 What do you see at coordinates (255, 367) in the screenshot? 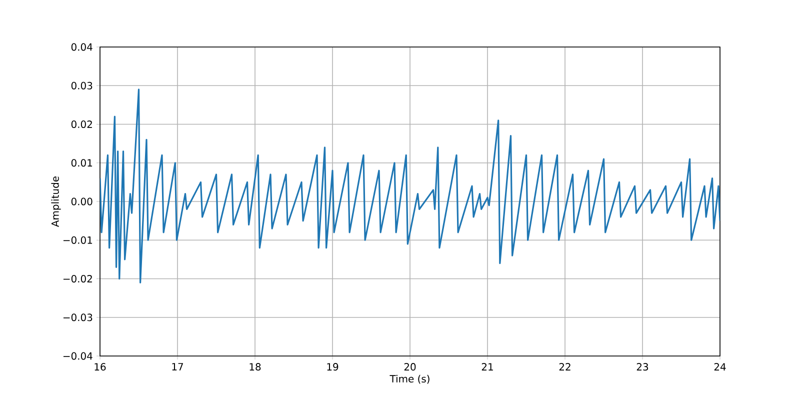
I see `x-tick-label: 18` at bounding box center [255, 367].